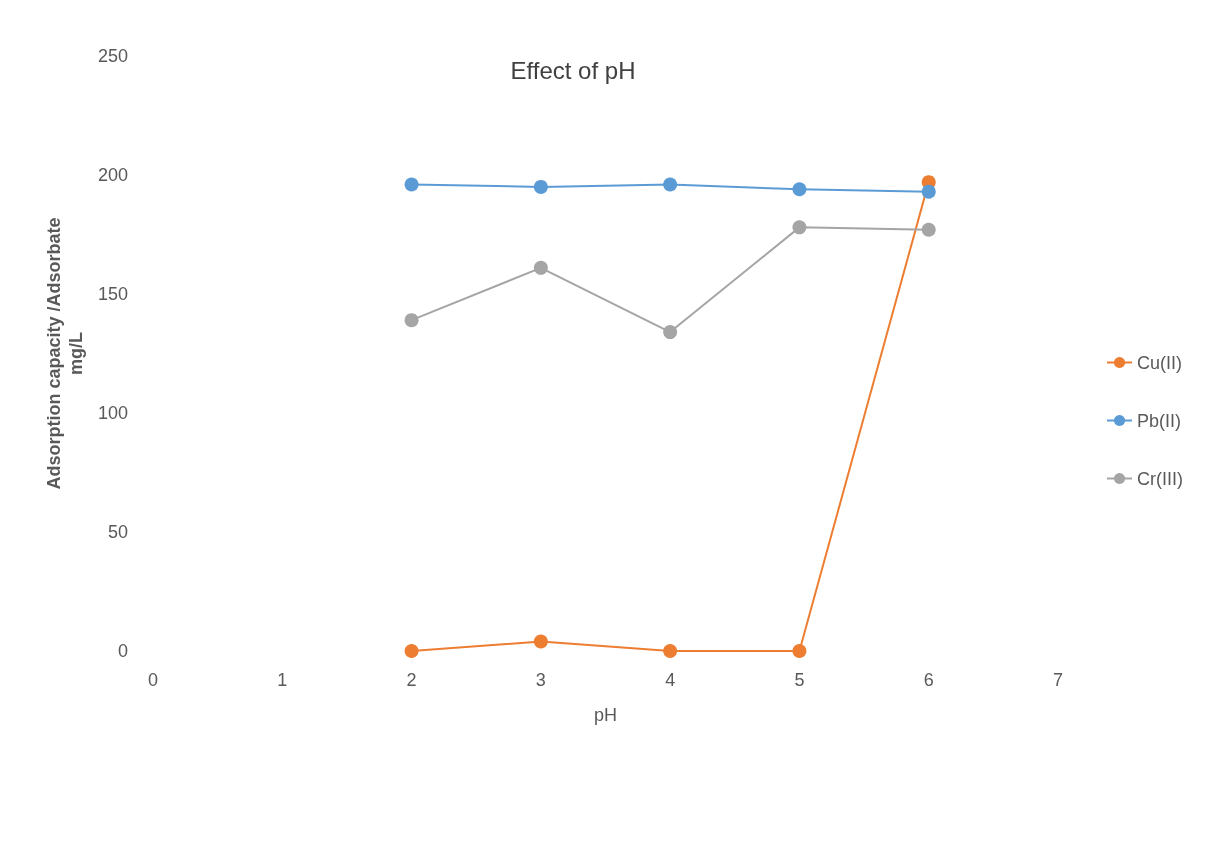  What do you see at coordinates (282, 680) in the screenshot?
I see `x-tick-label: 1` at bounding box center [282, 680].